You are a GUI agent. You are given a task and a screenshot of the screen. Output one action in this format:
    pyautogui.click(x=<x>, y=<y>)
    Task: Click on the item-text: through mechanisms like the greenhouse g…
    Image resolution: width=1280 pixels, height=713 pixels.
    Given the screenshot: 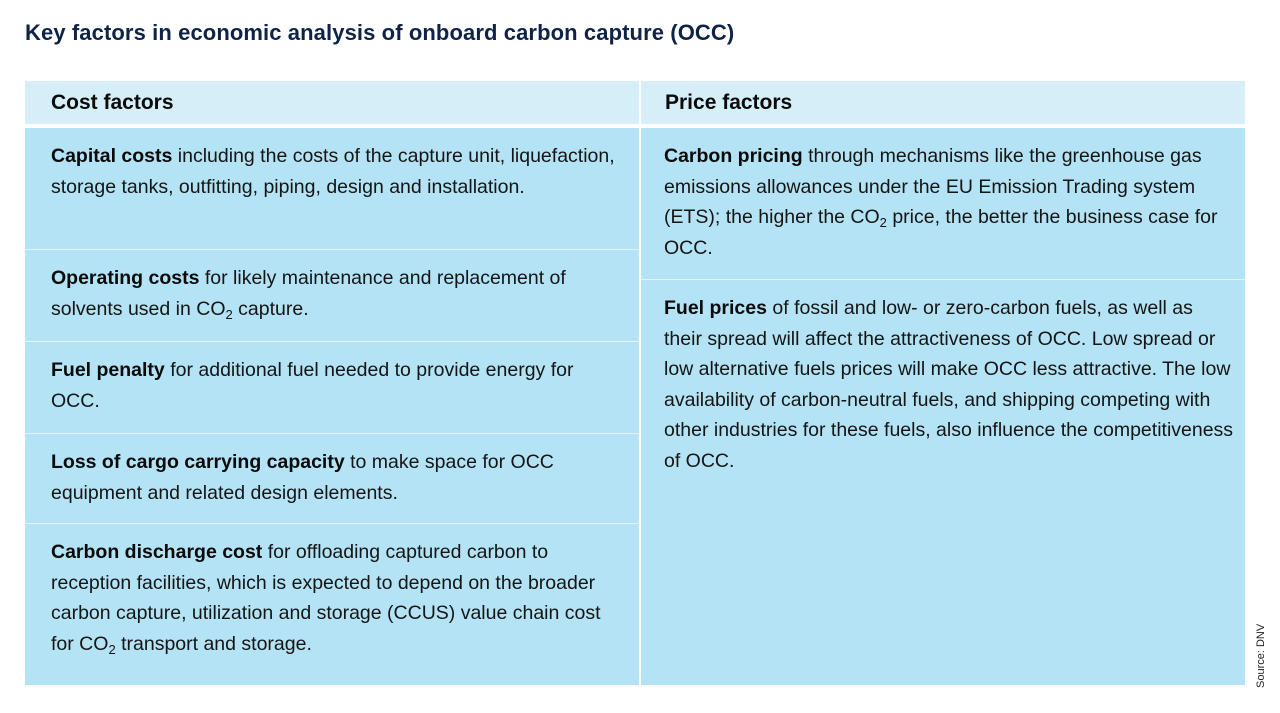 What is the action you would take?
    pyautogui.click(x=933, y=186)
    